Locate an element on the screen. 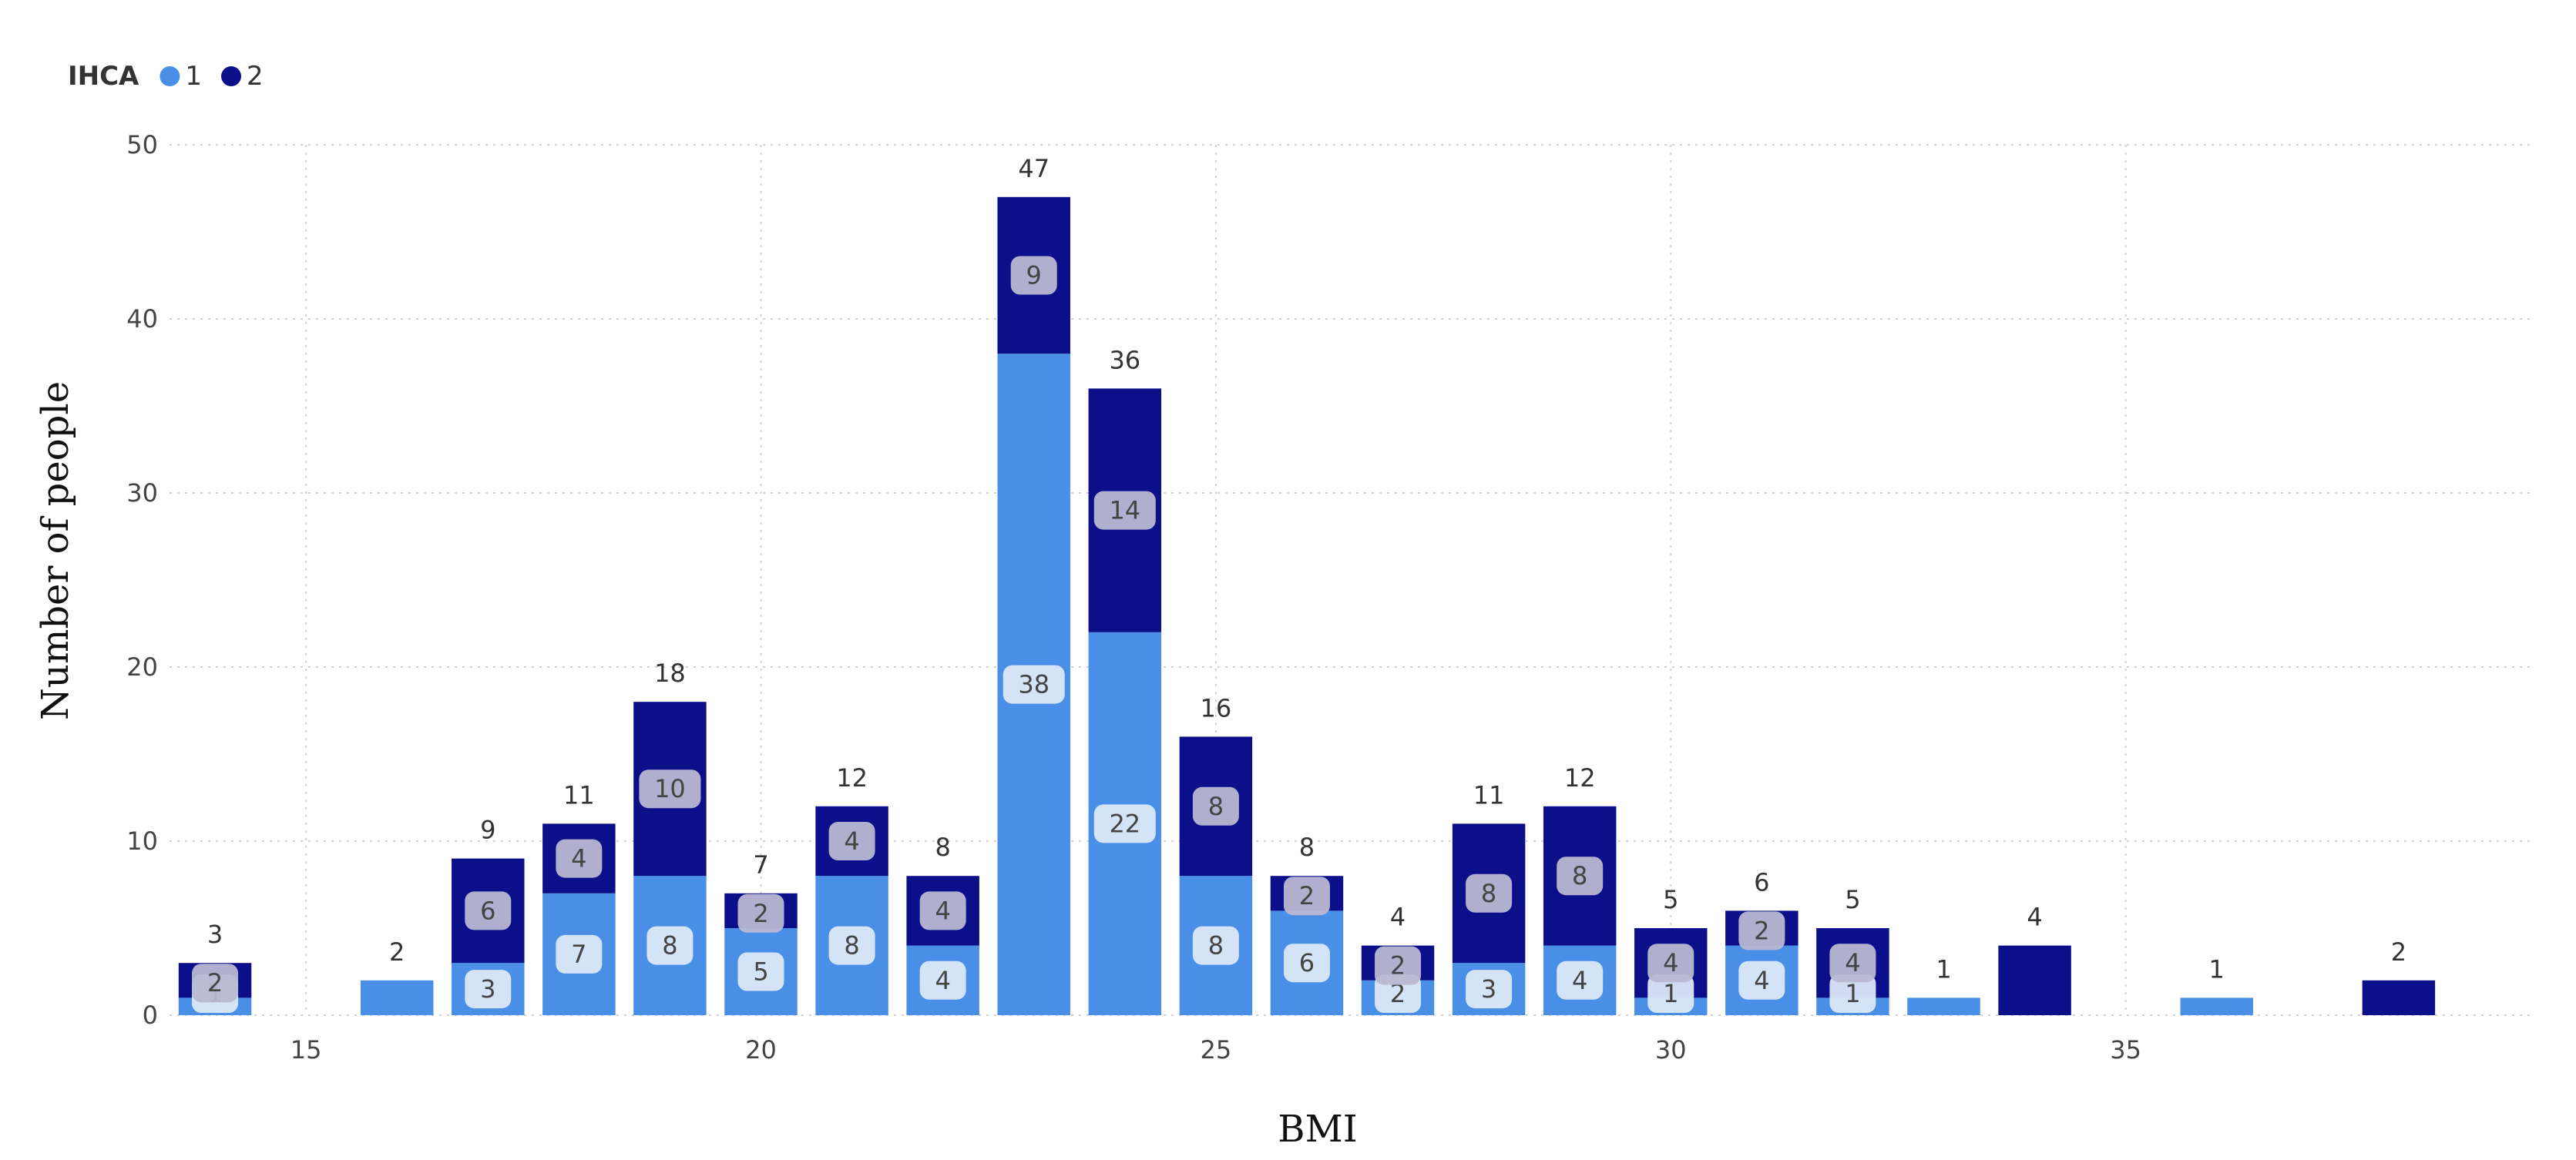 This screenshot has width=2576, height=1160. segment-data-label: 38 is located at coordinates (1034, 684).